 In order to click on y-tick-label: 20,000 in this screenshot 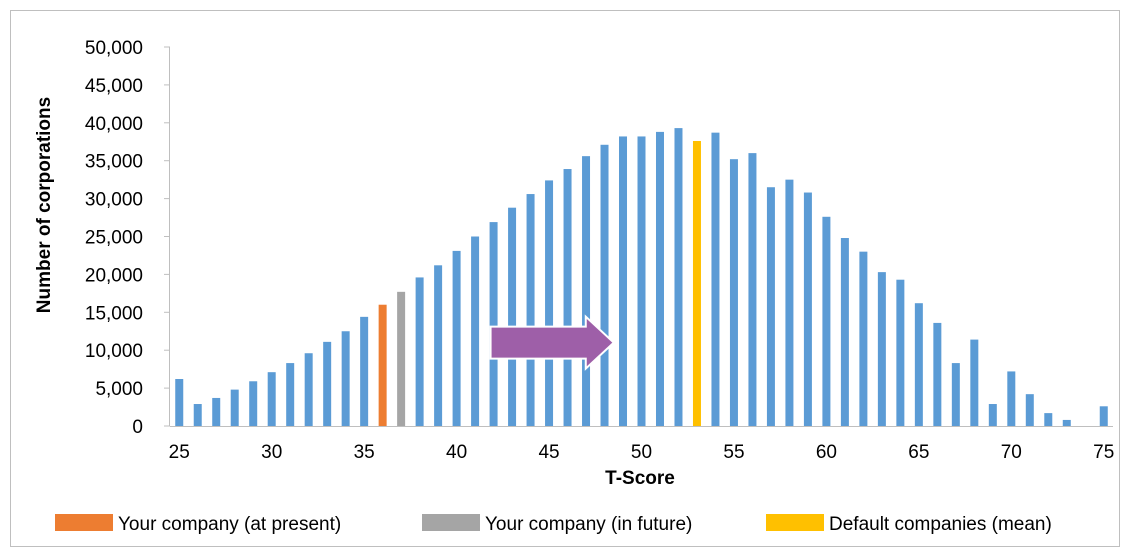, I will do `click(114, 275)`.